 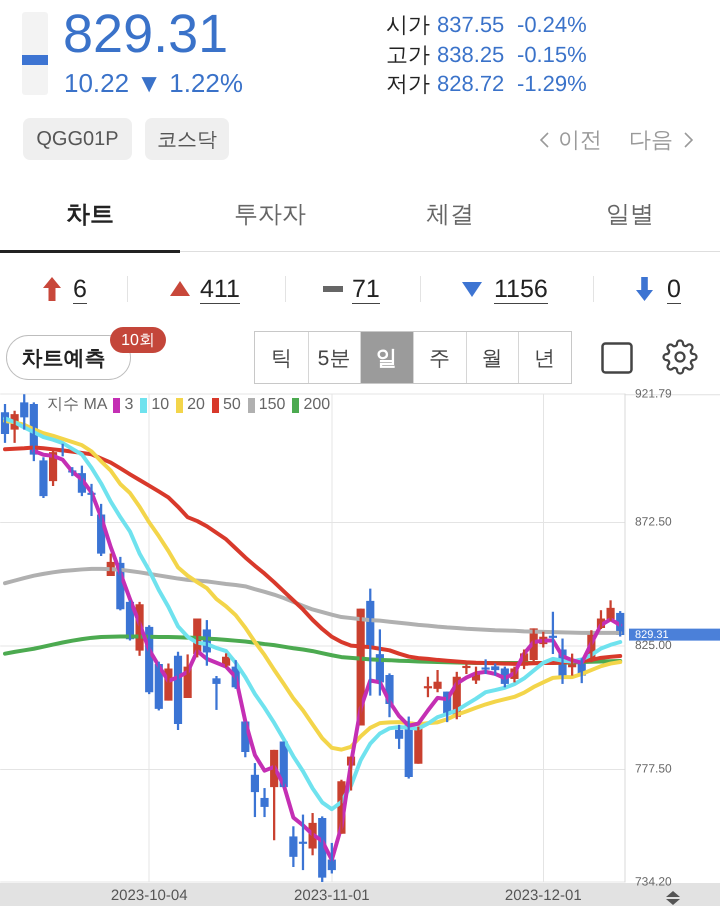 I want to click on x-tick-label: 2023-12-01, so click(x=543, y=895).